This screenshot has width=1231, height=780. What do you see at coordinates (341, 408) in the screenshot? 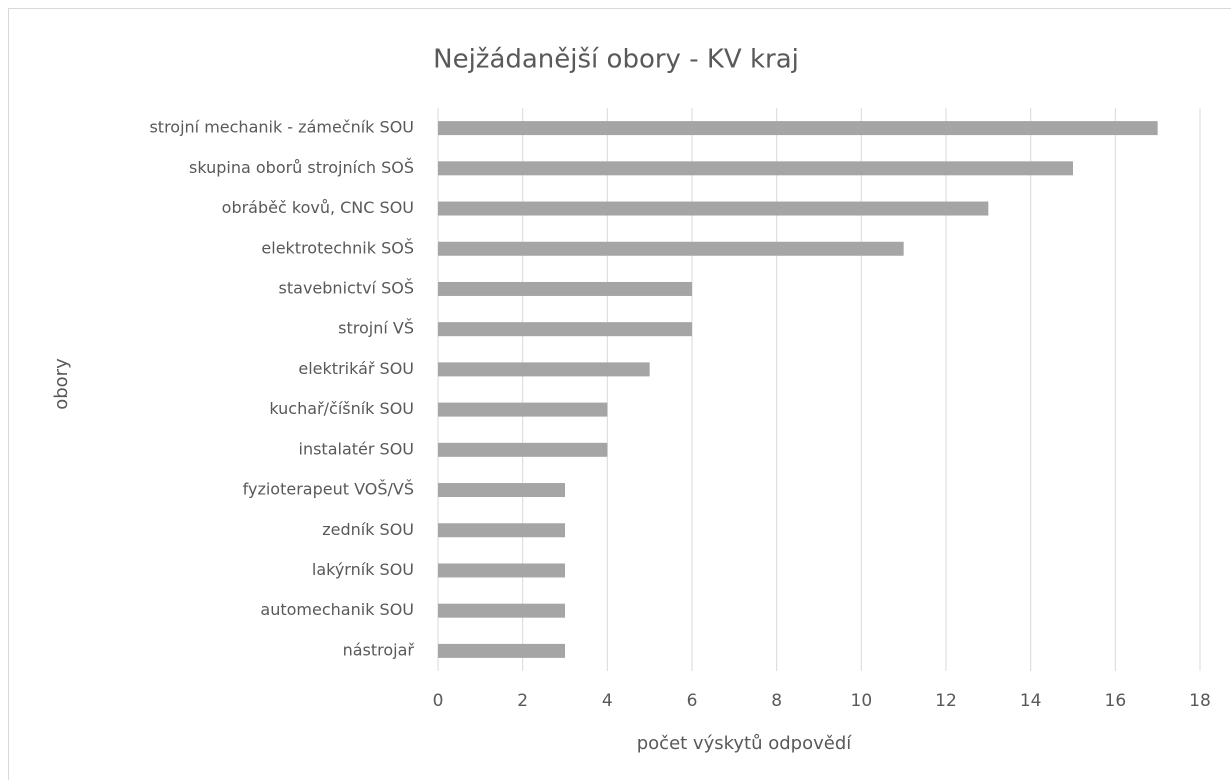
I see `y-tick-label: kuchař/číšník SOU` at bounding box center [341, 408].